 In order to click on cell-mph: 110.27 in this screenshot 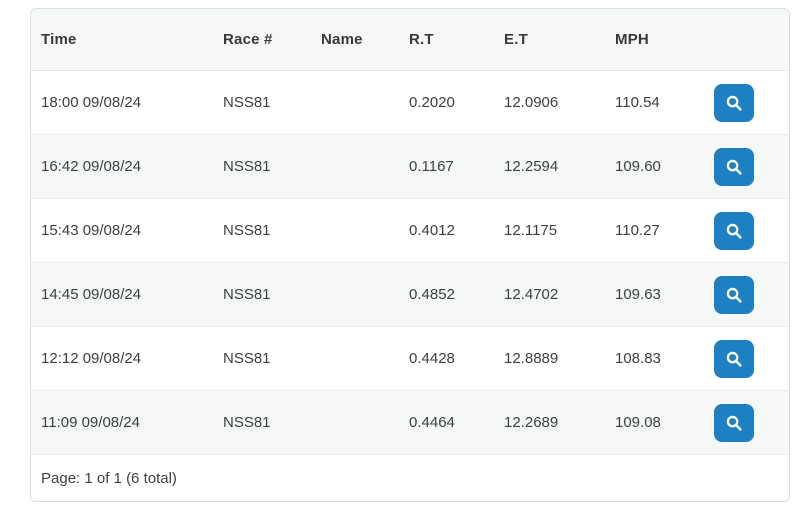, I will do `click(637, 230)`.